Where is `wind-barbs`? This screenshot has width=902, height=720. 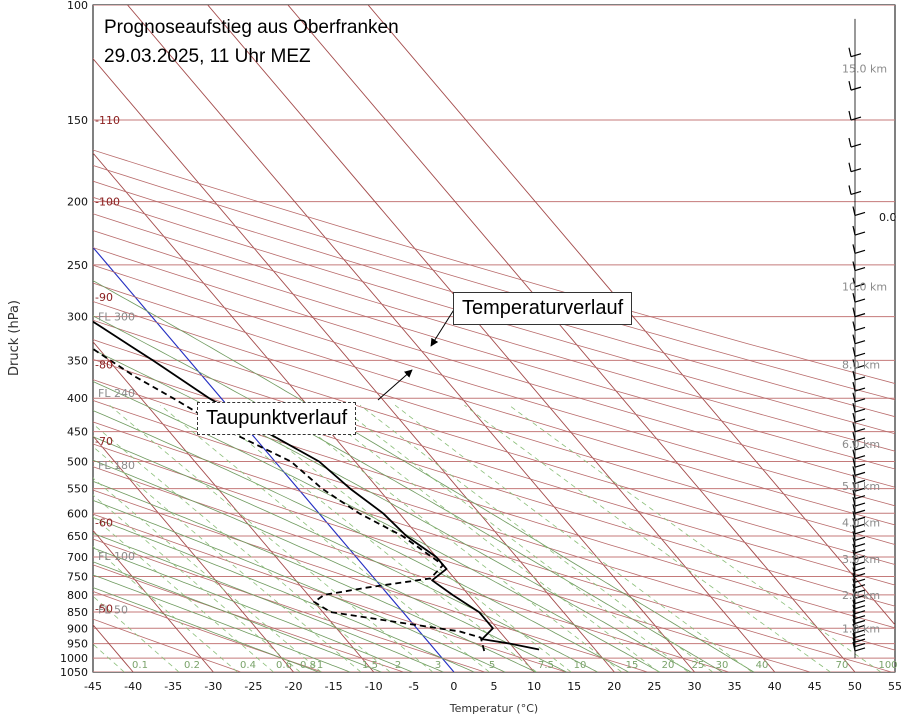
wind-barbs is located at coordinates (857, 338).